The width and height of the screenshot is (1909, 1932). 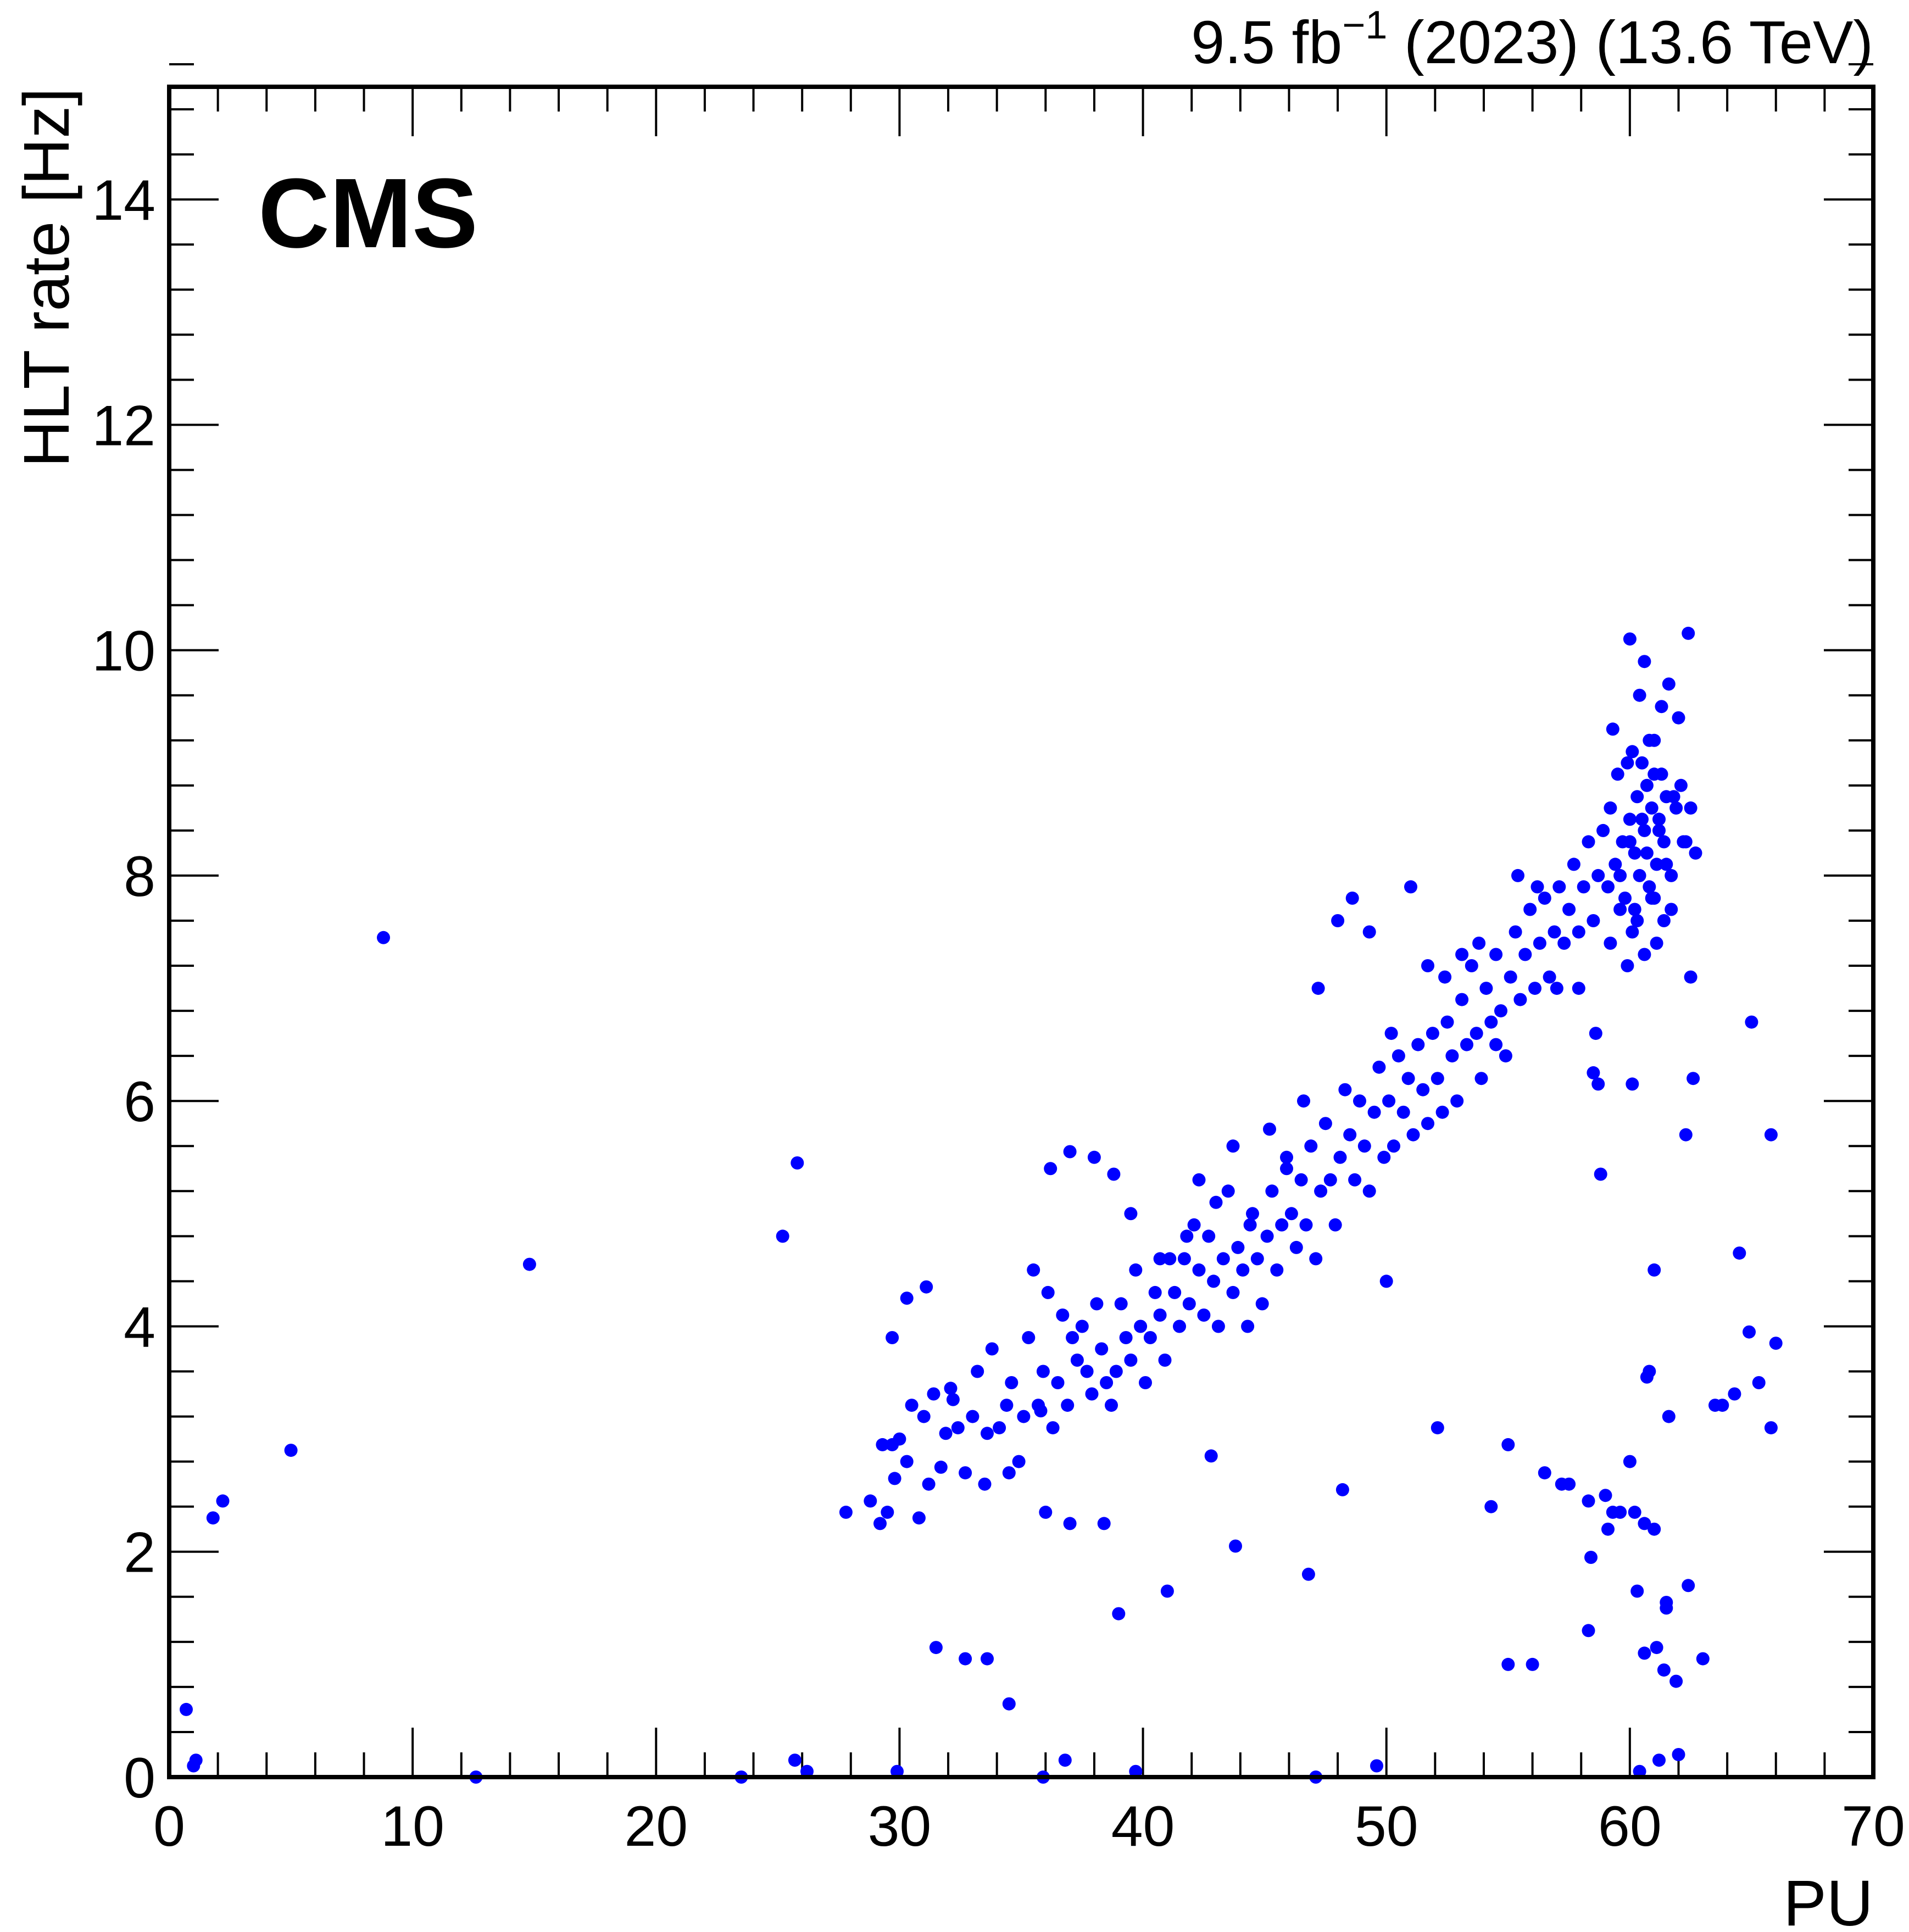 What do you see at coordinates (123, 651) in the screenshot?
I see `y-tick-label: 10` at bounding box center [123, 651].